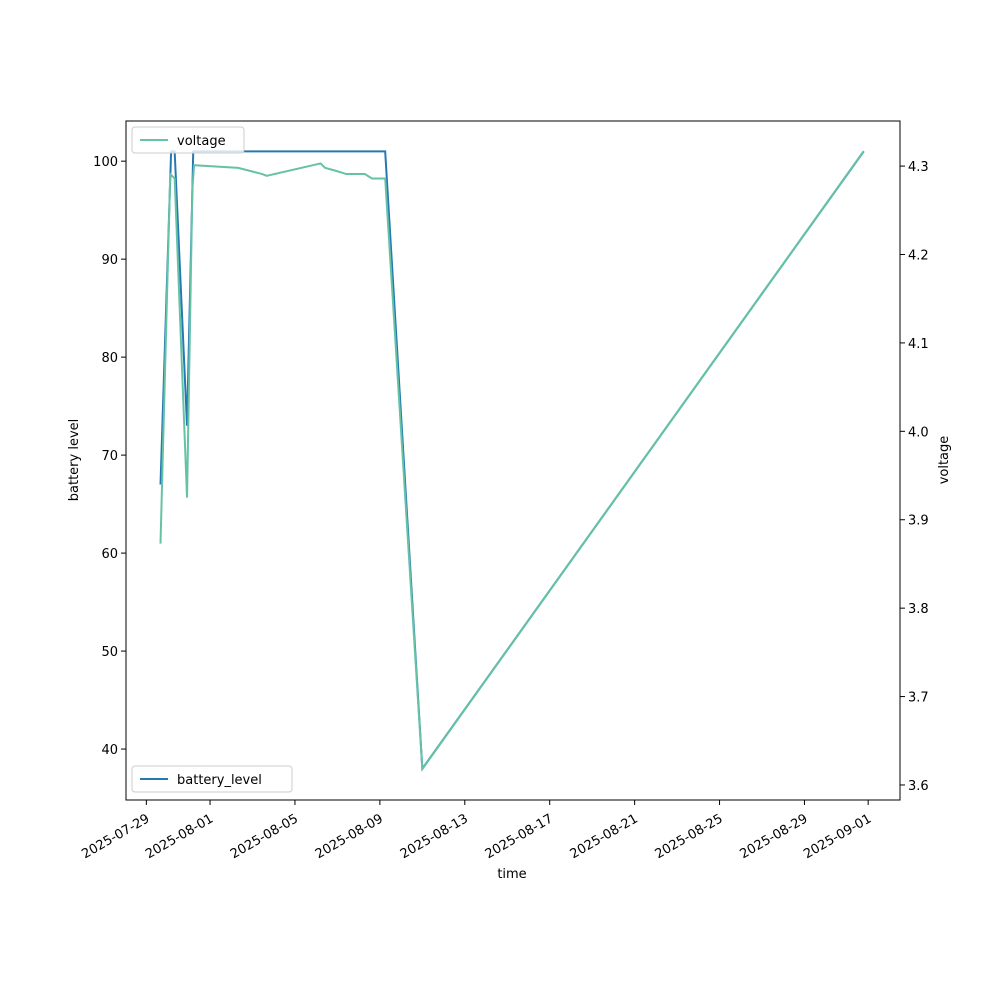 The height and width of the screenshot is (1000, 1000). Describe the element at coordinates (109, 260) in the screenshot. I see `y-tick-label: 90` at that location.